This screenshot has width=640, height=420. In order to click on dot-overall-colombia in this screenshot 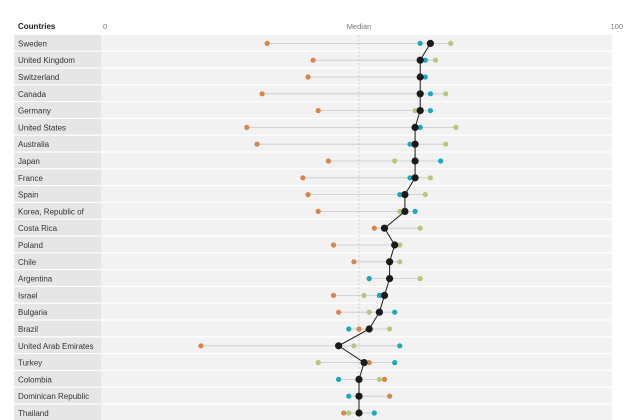, I will do `click(359, 379)`.